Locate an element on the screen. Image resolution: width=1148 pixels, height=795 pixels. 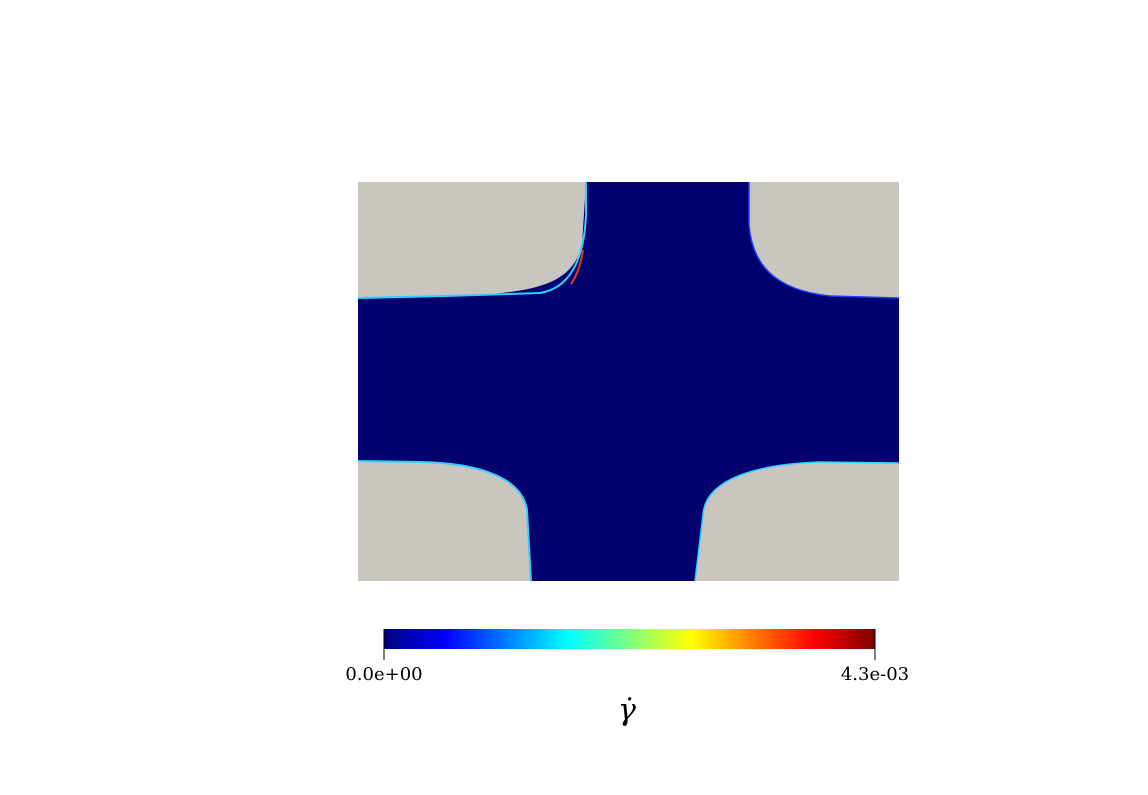
colorbar-gradient is located at coordinates (629, 639).